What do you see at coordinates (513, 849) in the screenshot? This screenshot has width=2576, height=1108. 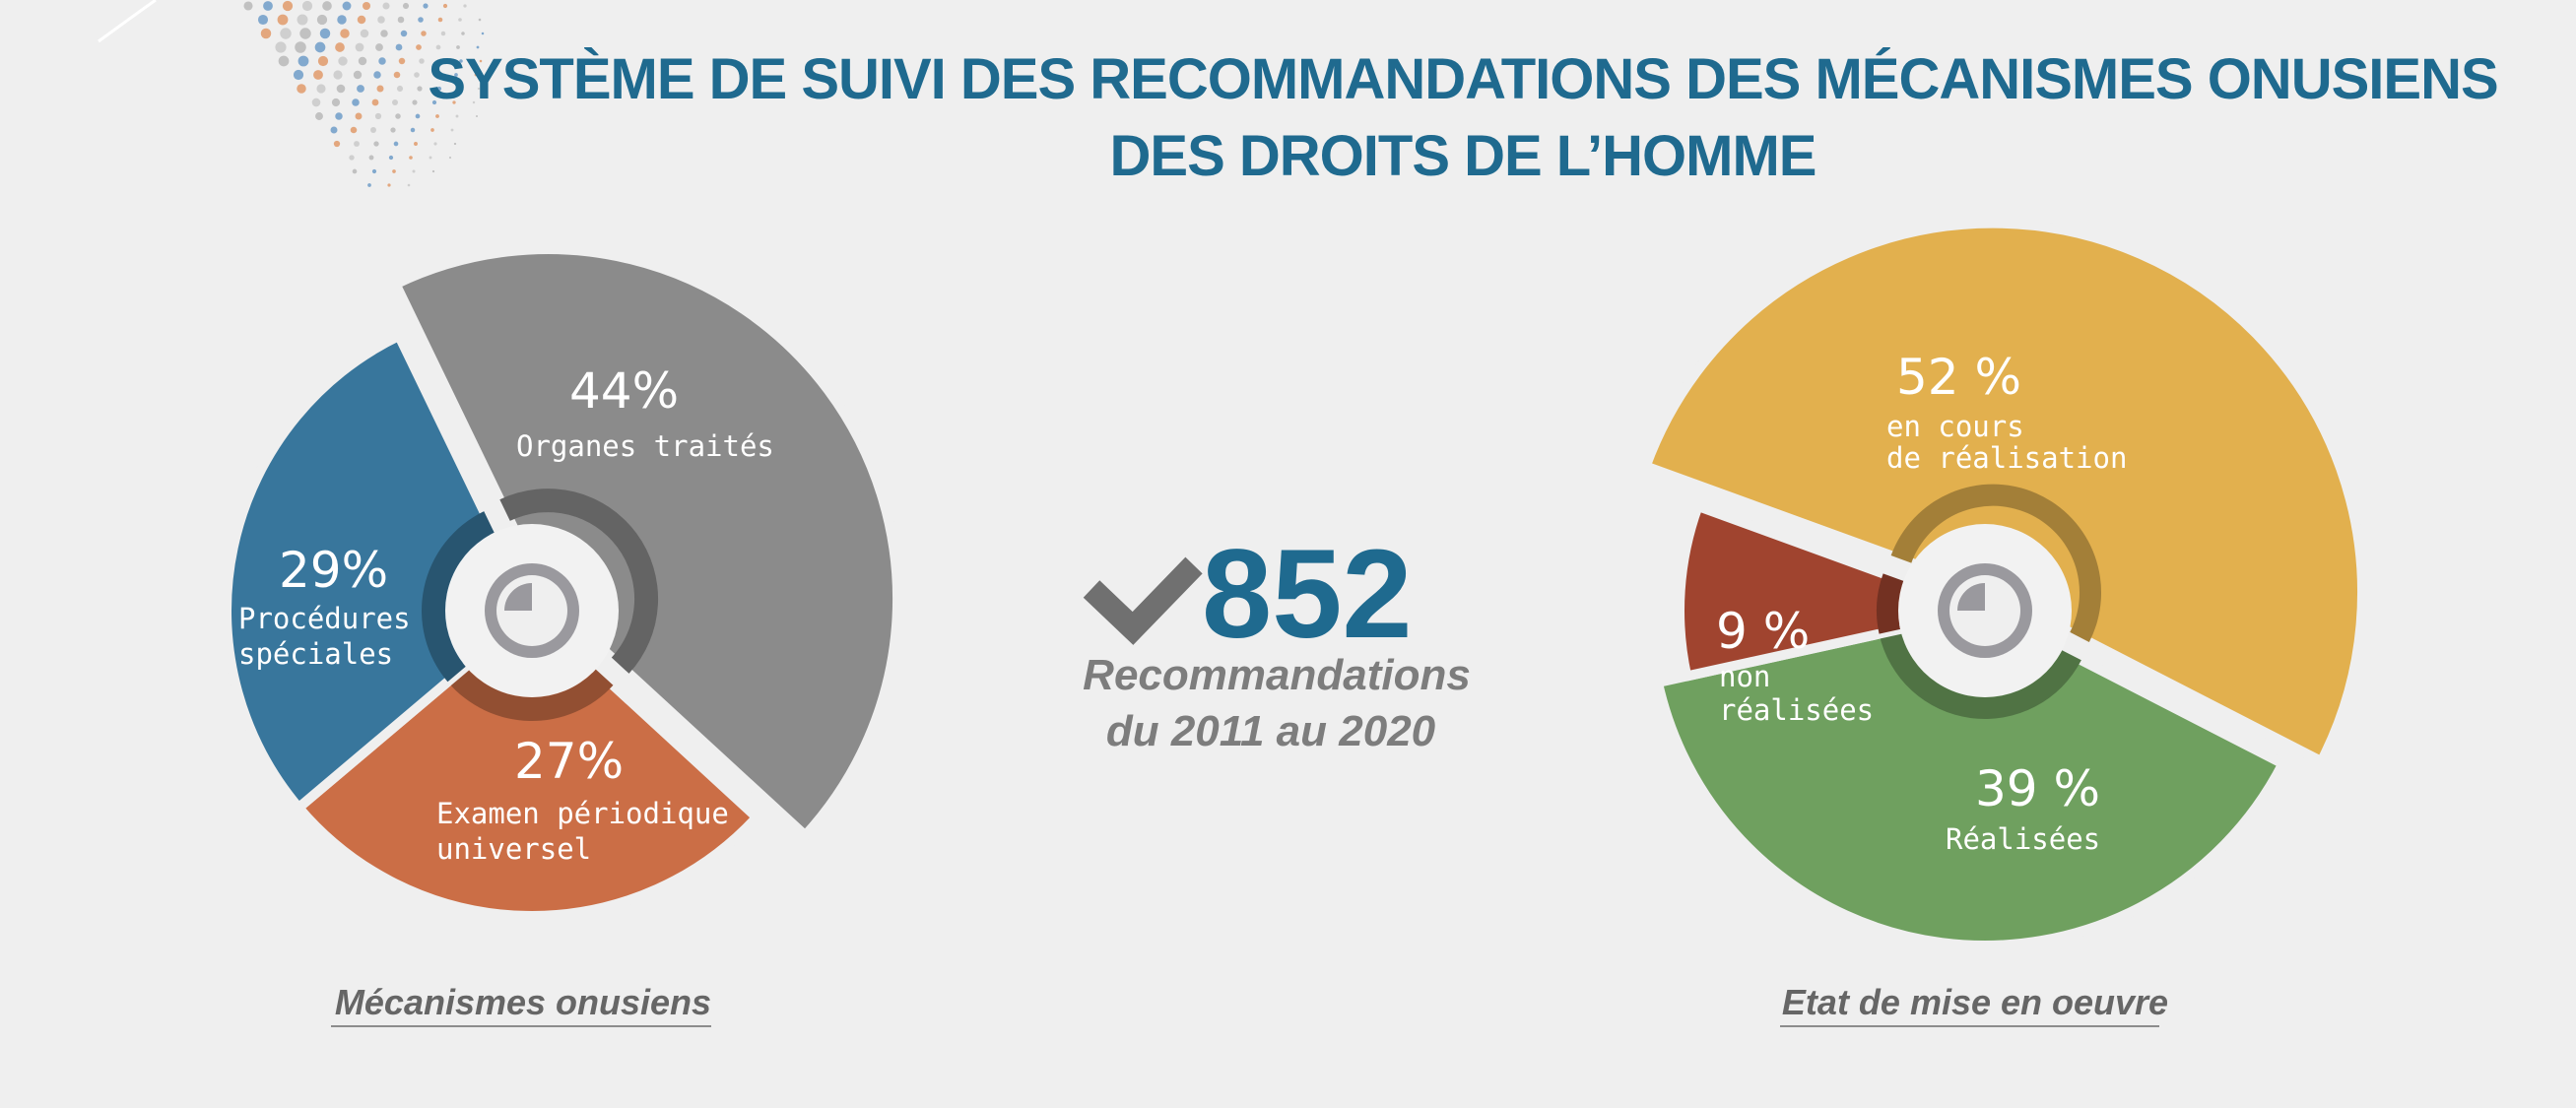 I see `slice-label-examen-2: universel` at bounding box center [513, 849].